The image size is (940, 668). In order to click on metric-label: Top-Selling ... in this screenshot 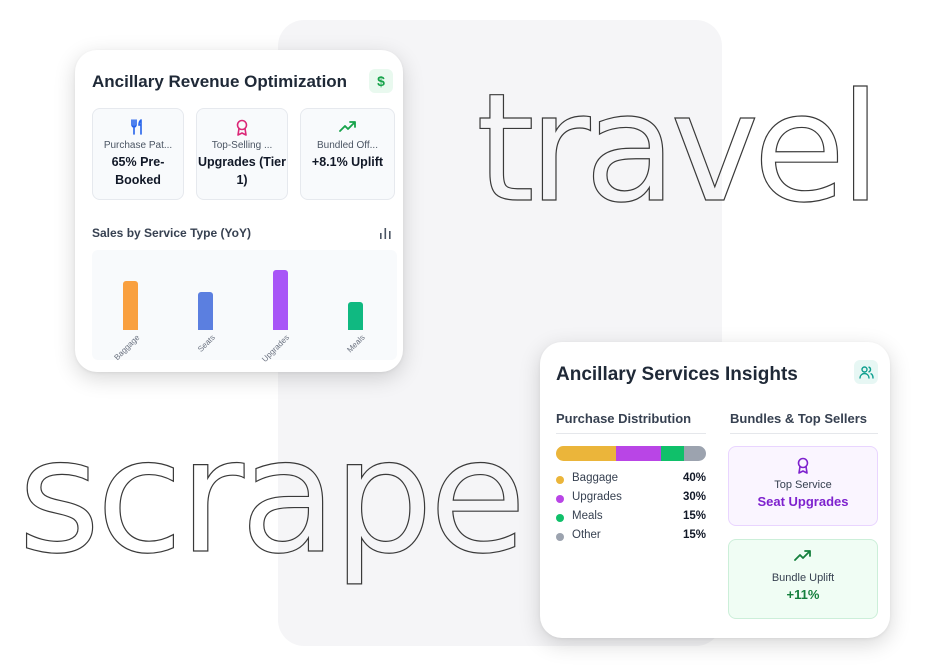, I will do `click(242, 145)`.